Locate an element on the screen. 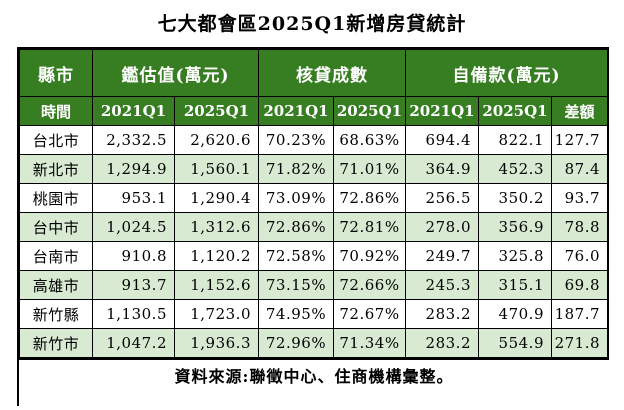 The image size is (624, 410). value-cell: 93.7 is located at coordinates (579, 198).